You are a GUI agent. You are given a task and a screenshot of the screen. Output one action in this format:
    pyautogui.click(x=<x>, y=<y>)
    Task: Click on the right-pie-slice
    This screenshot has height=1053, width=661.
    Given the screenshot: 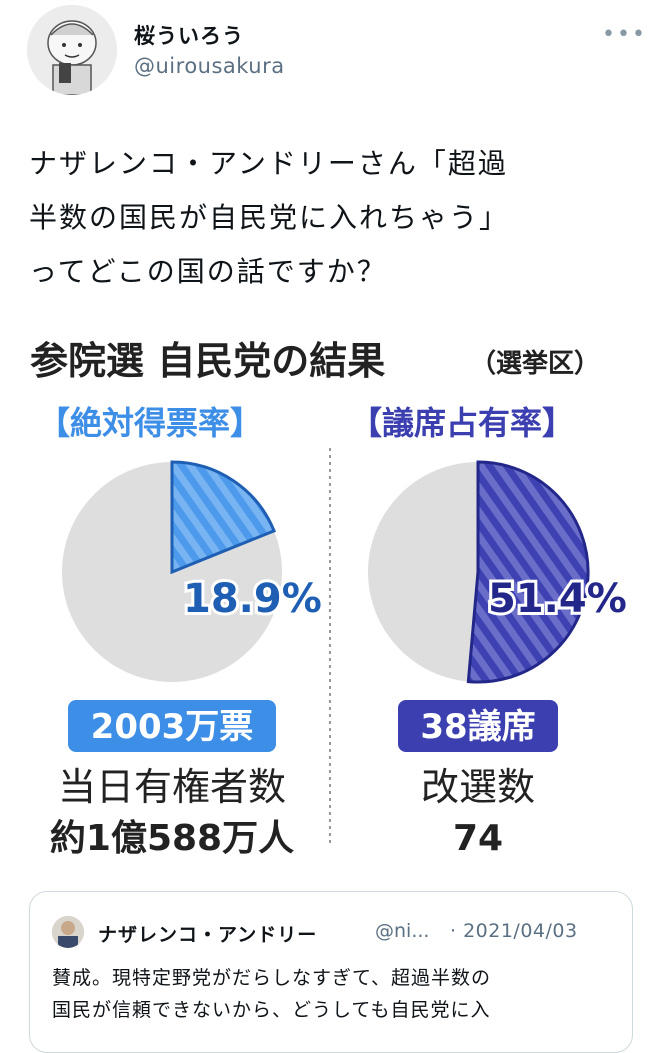 What is the action you would take?
    pyautogui.click(x=528, y=572)
    